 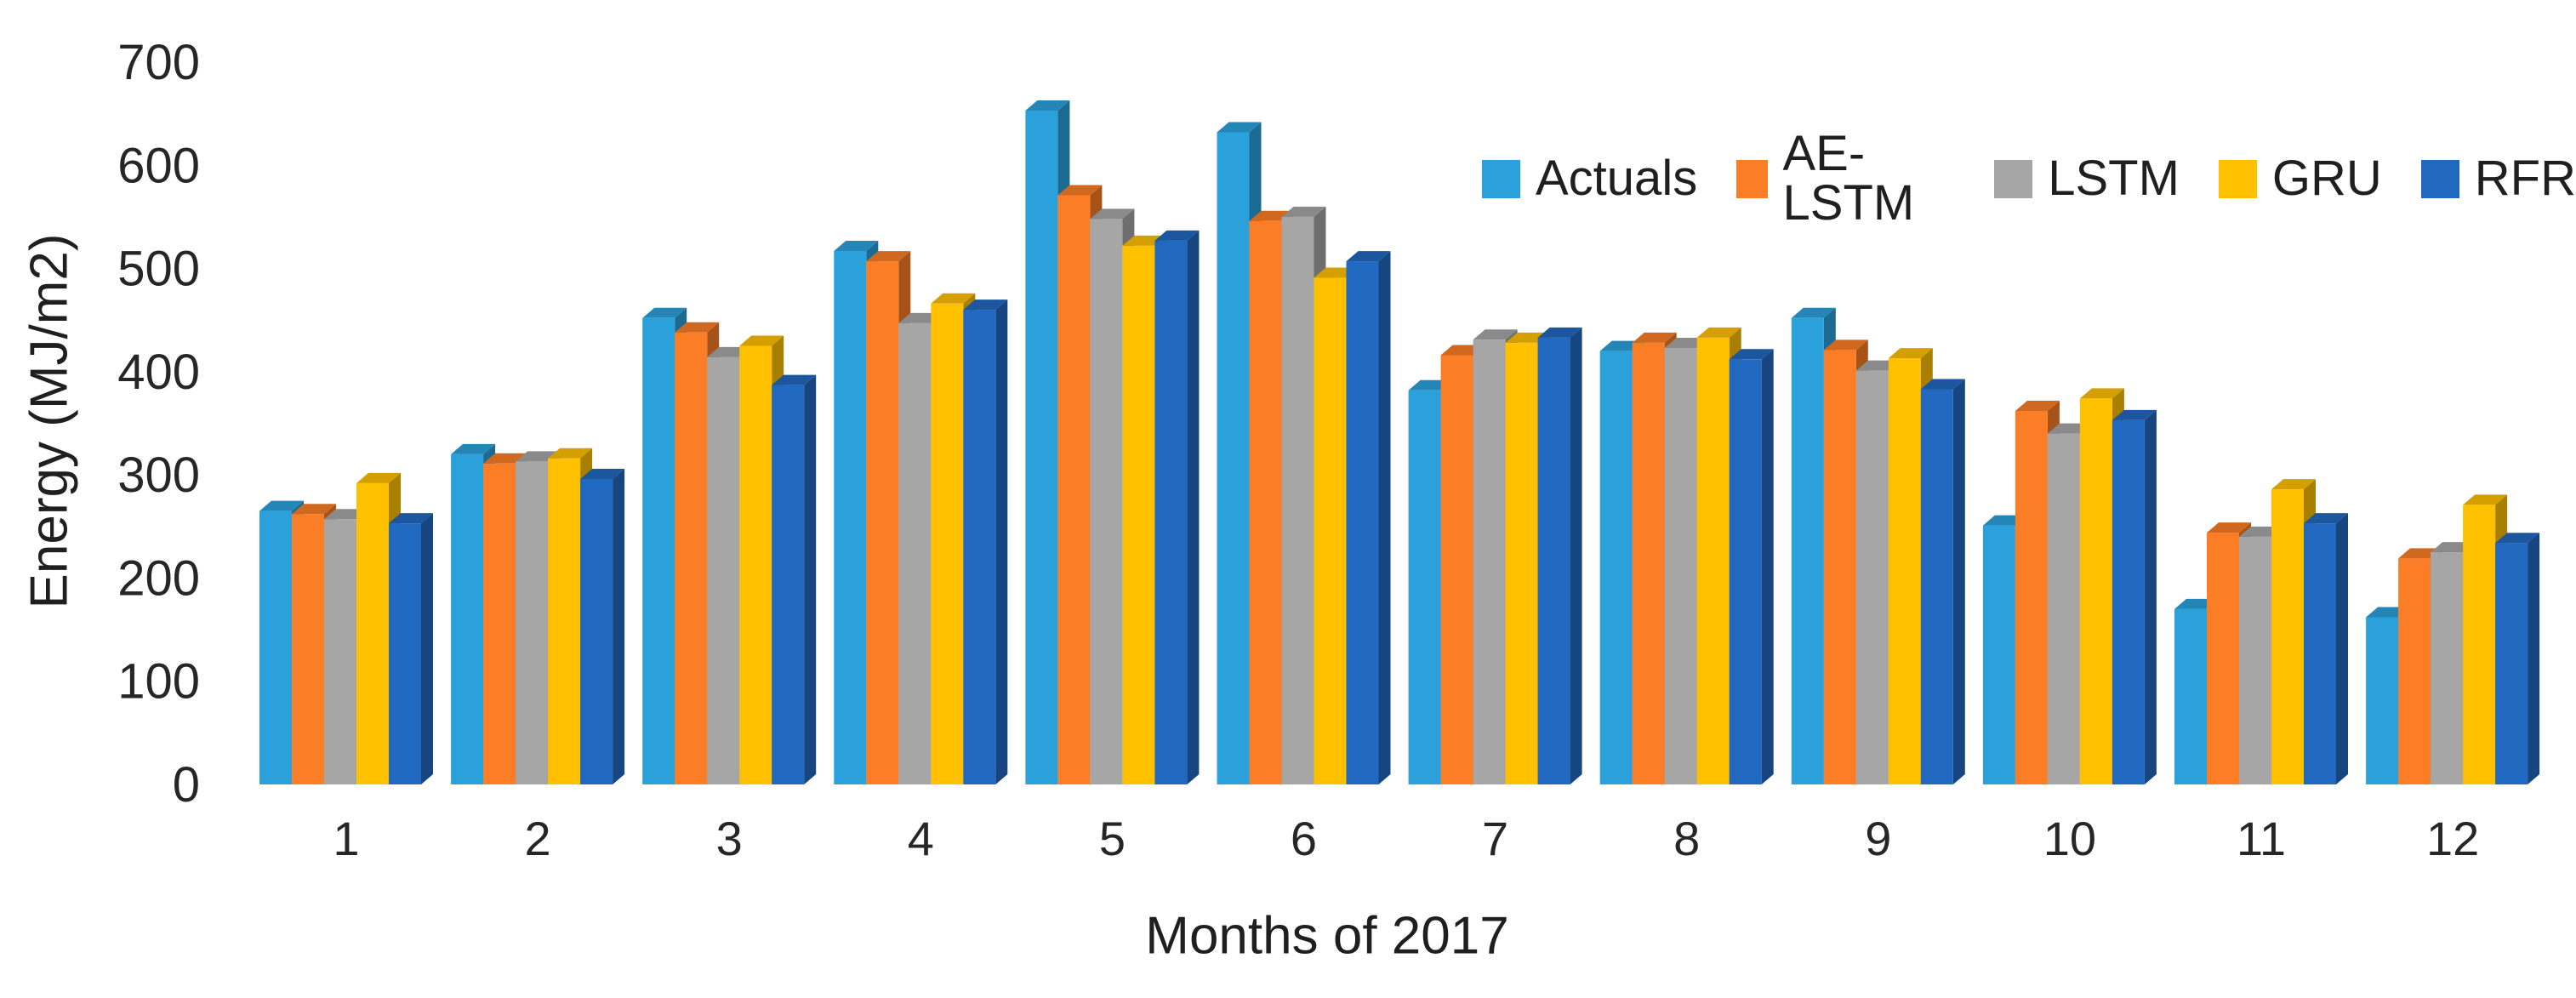 I want to click on chart-legend: Actuals AE-LSTM LSTM GRU RFR, so click(x=2029, y=178).